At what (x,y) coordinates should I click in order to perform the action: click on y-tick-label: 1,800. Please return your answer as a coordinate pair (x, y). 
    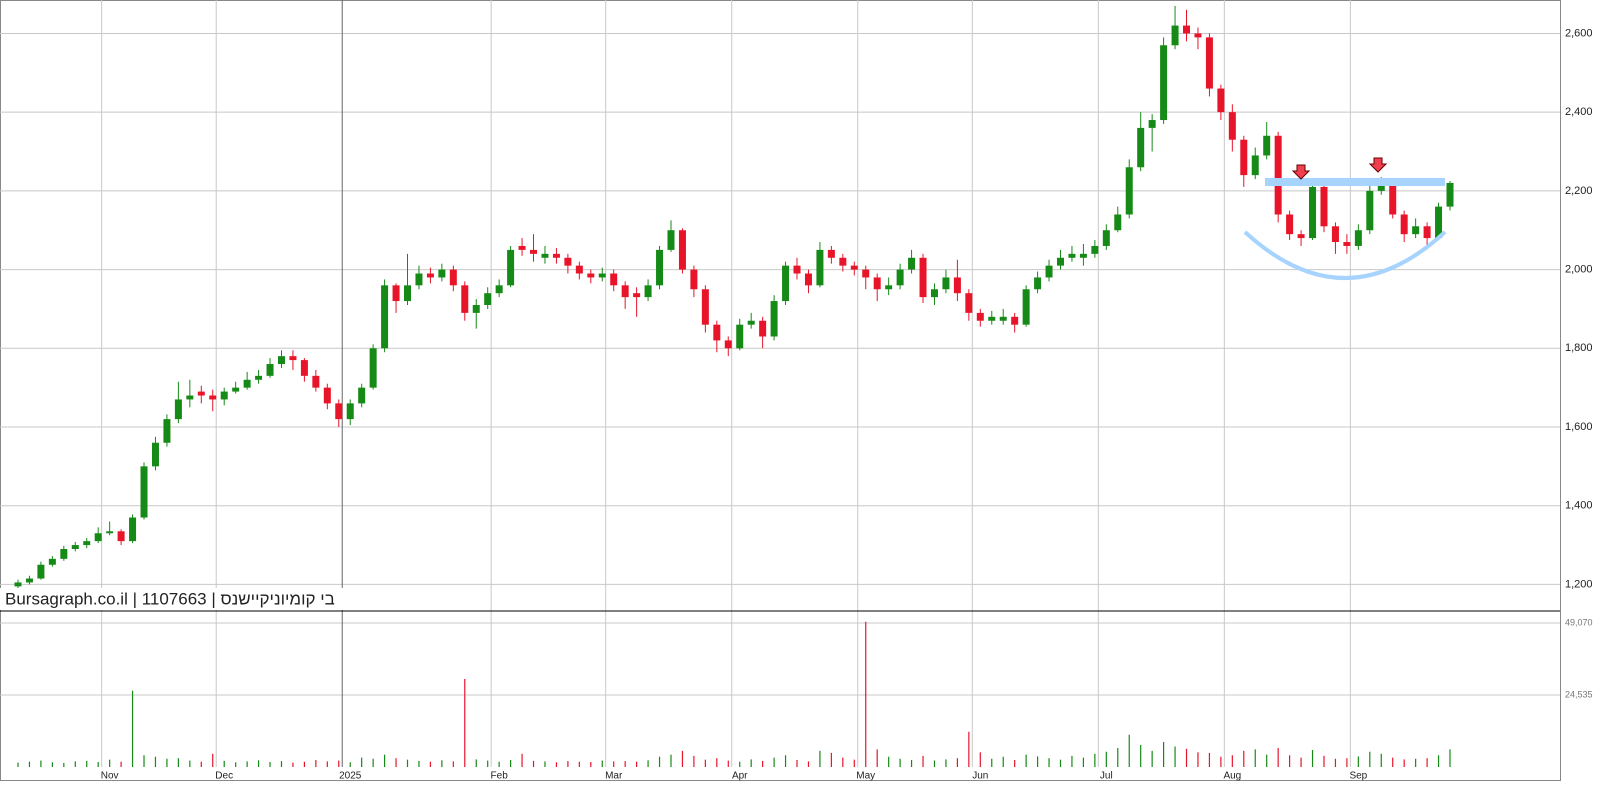
    Looking at the image, I should click on (1579, 348).